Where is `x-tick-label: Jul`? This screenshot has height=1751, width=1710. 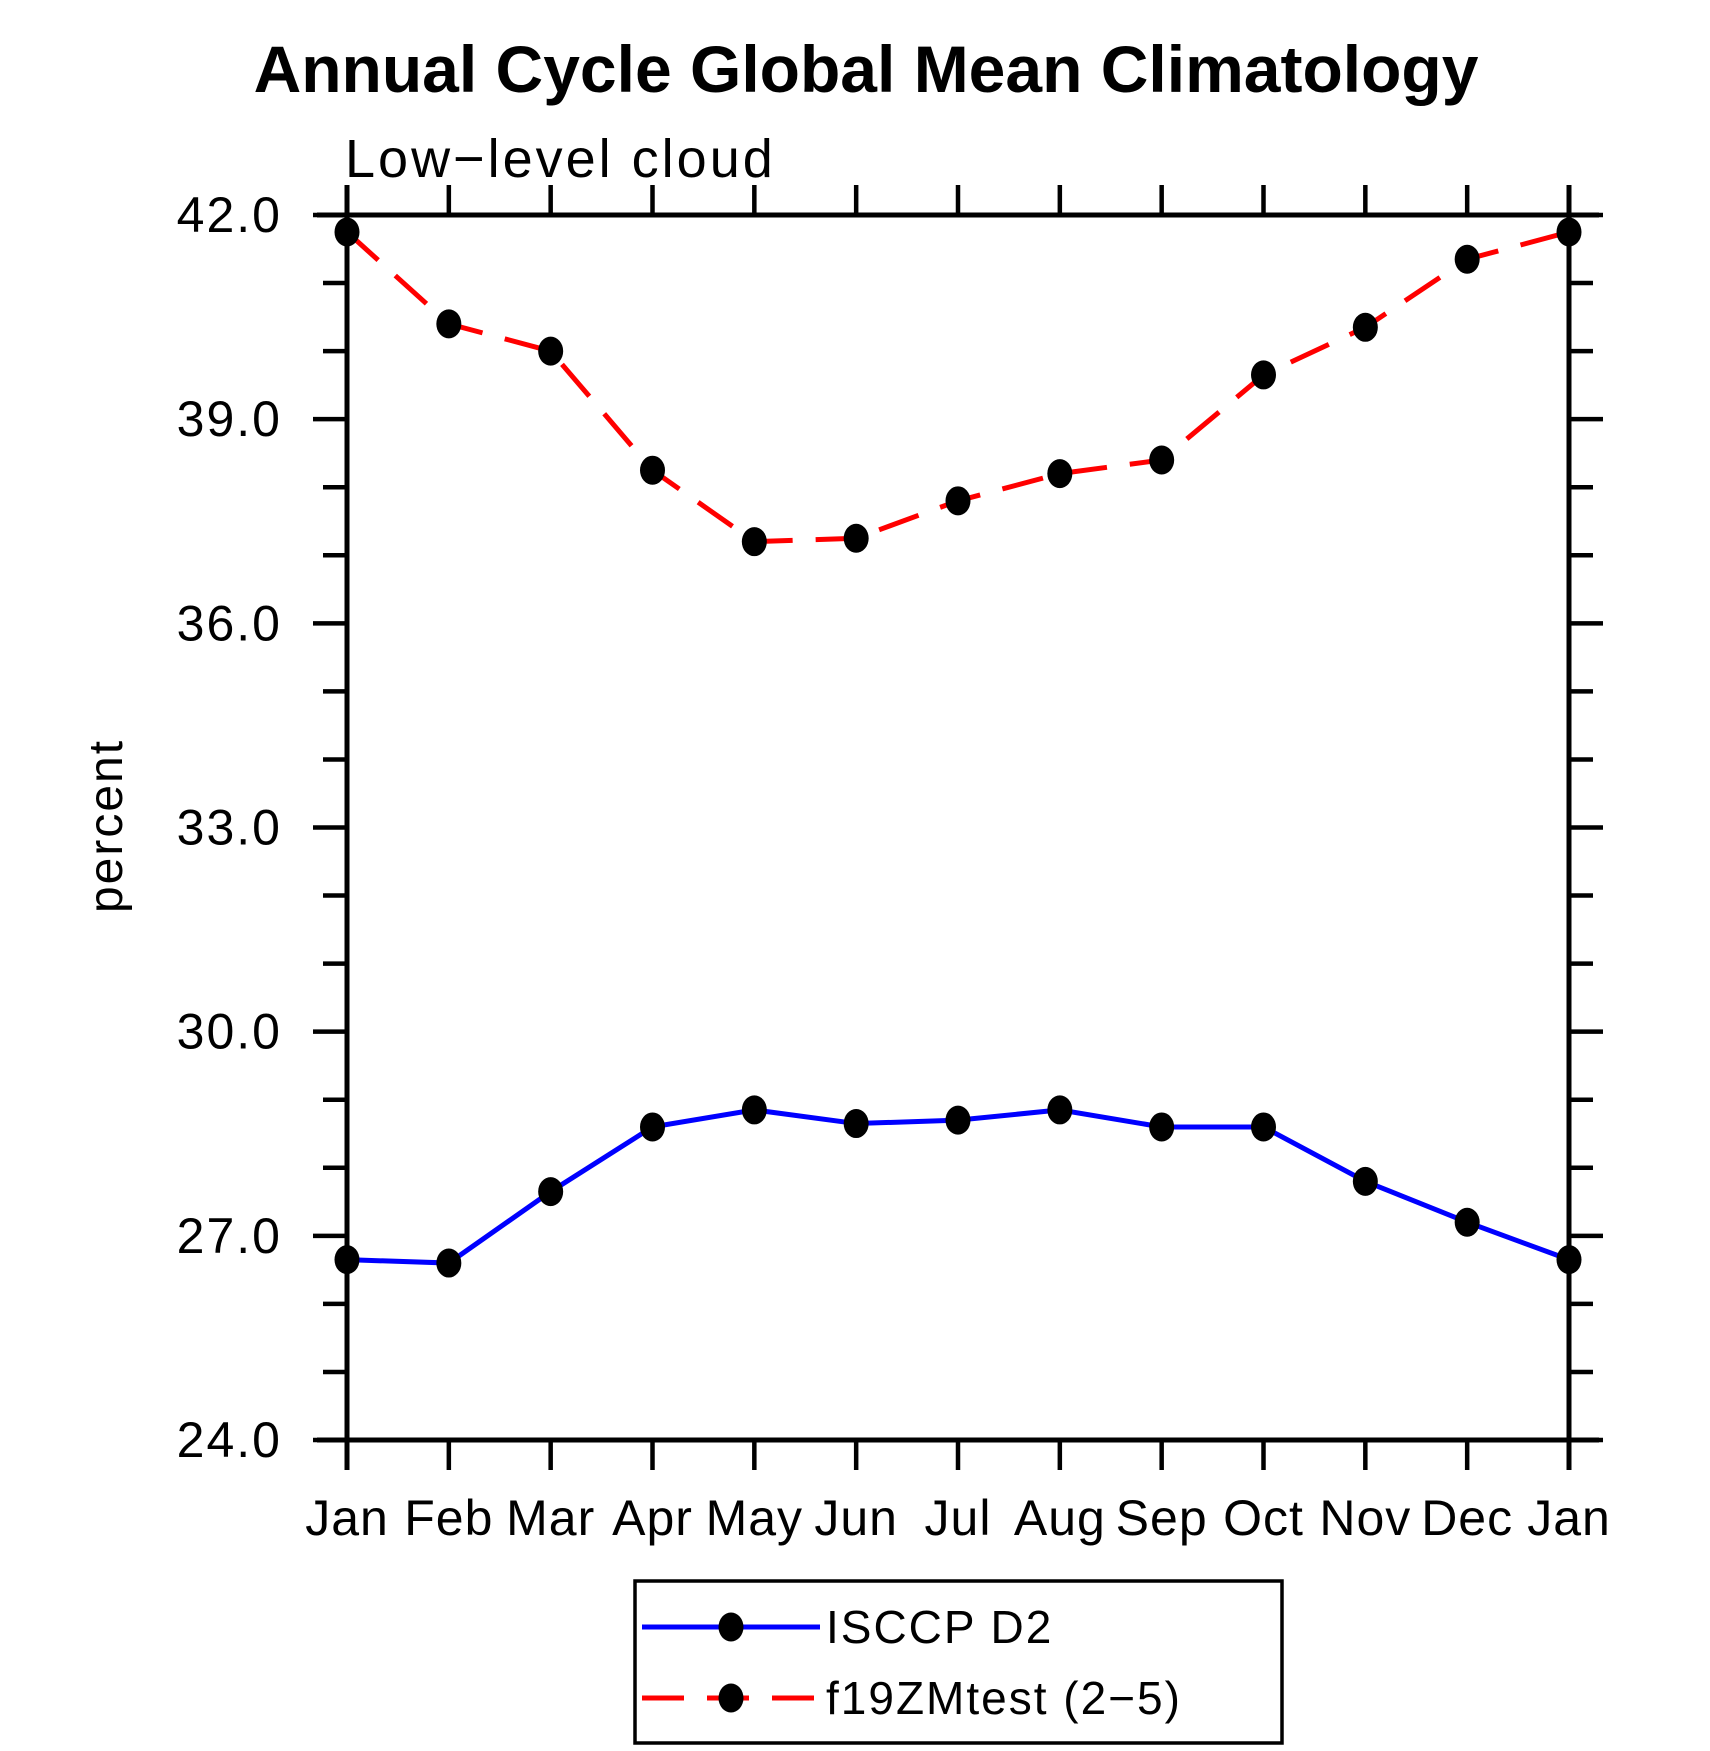
x-tick-label: Jul is located at coordinates (958, 1518).